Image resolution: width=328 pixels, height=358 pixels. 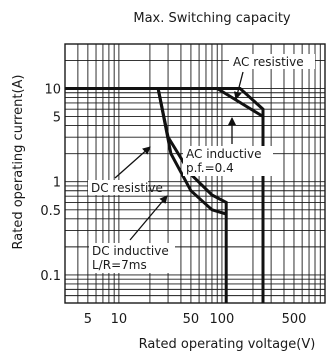 What do you see at coordinates (119, 319) in the screenshot?
I see `x-tick-label: 10` at bounding box center [119, 319].